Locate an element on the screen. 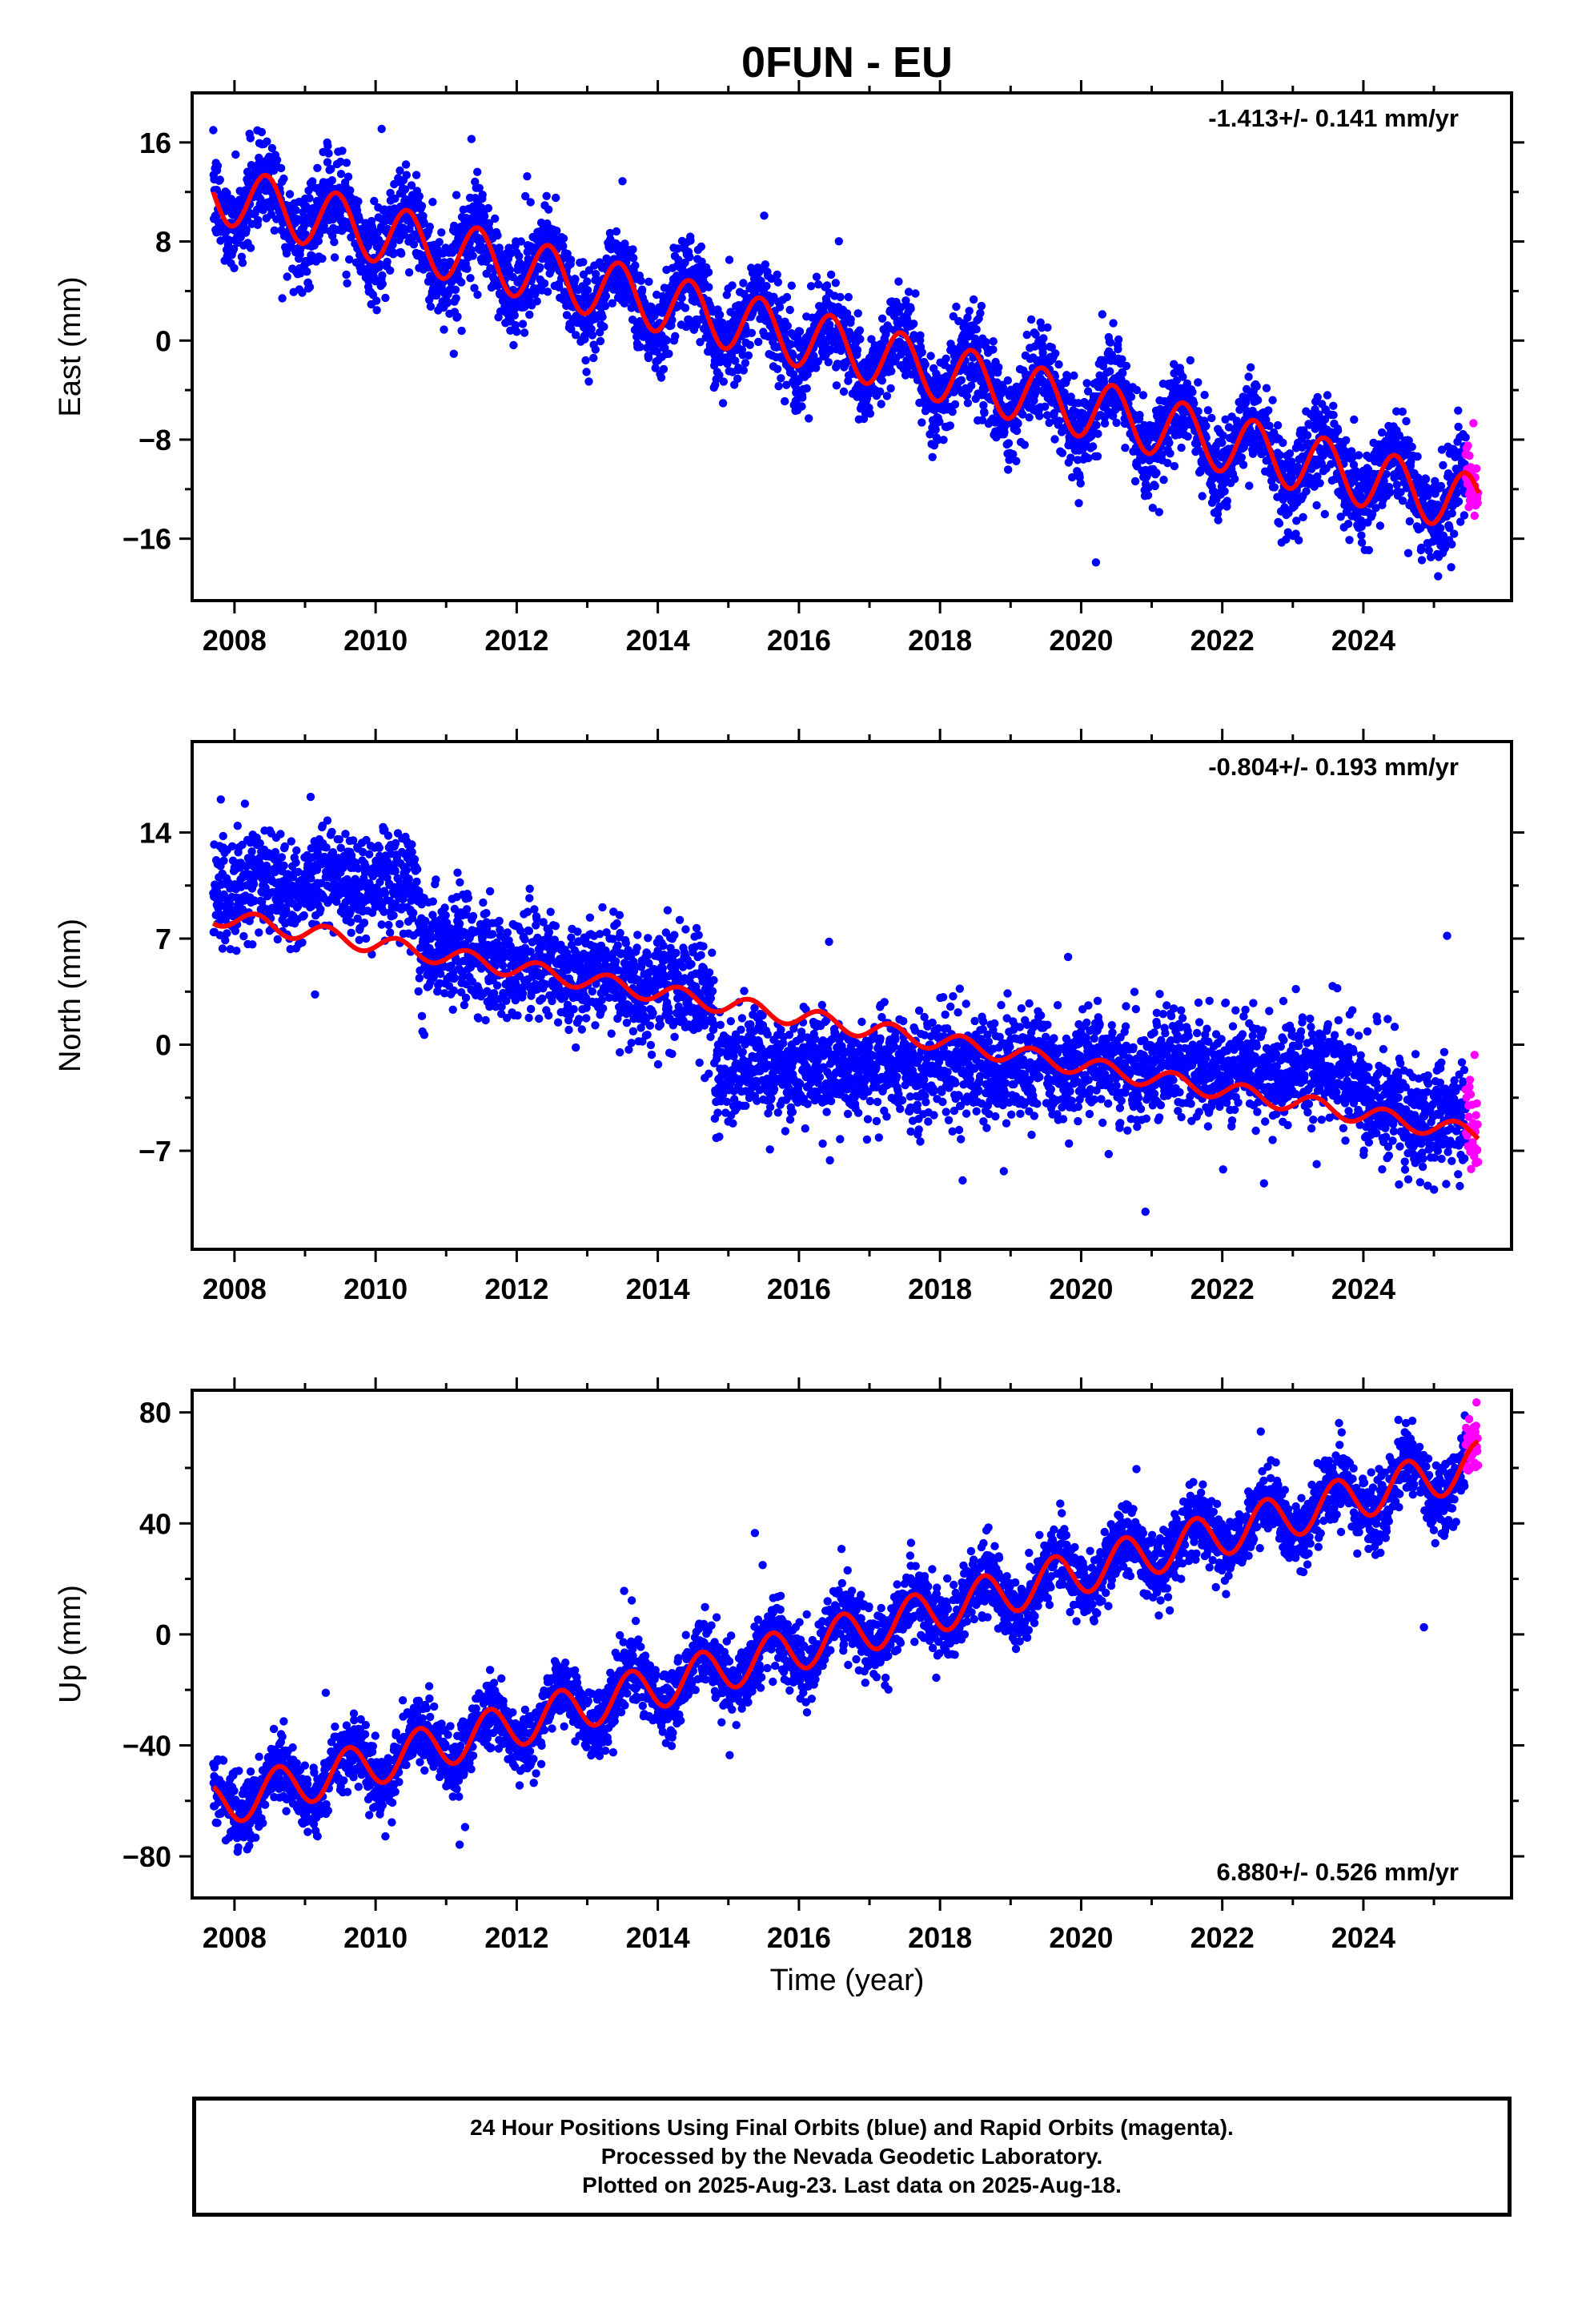  x-tick-label: 2016 is located at coordinates (799, 640).